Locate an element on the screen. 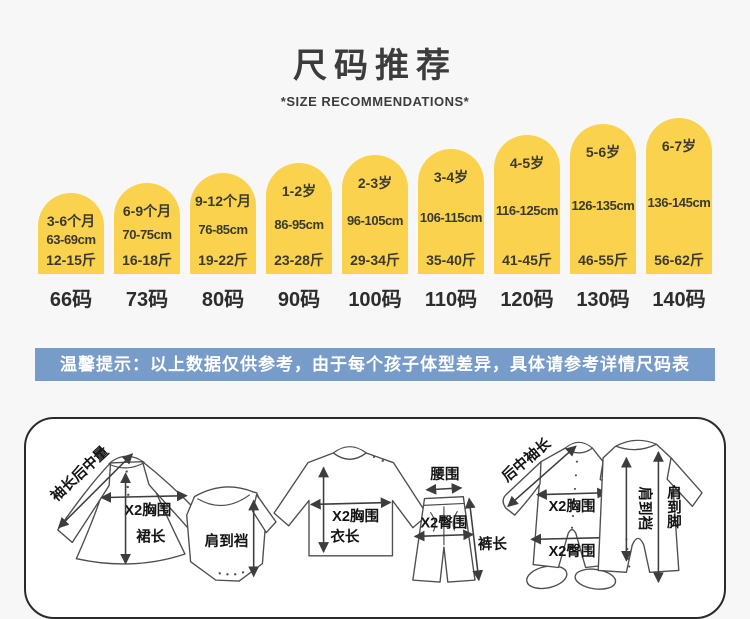  age-range: 6-7岁 is located at coordinates (679, 146).